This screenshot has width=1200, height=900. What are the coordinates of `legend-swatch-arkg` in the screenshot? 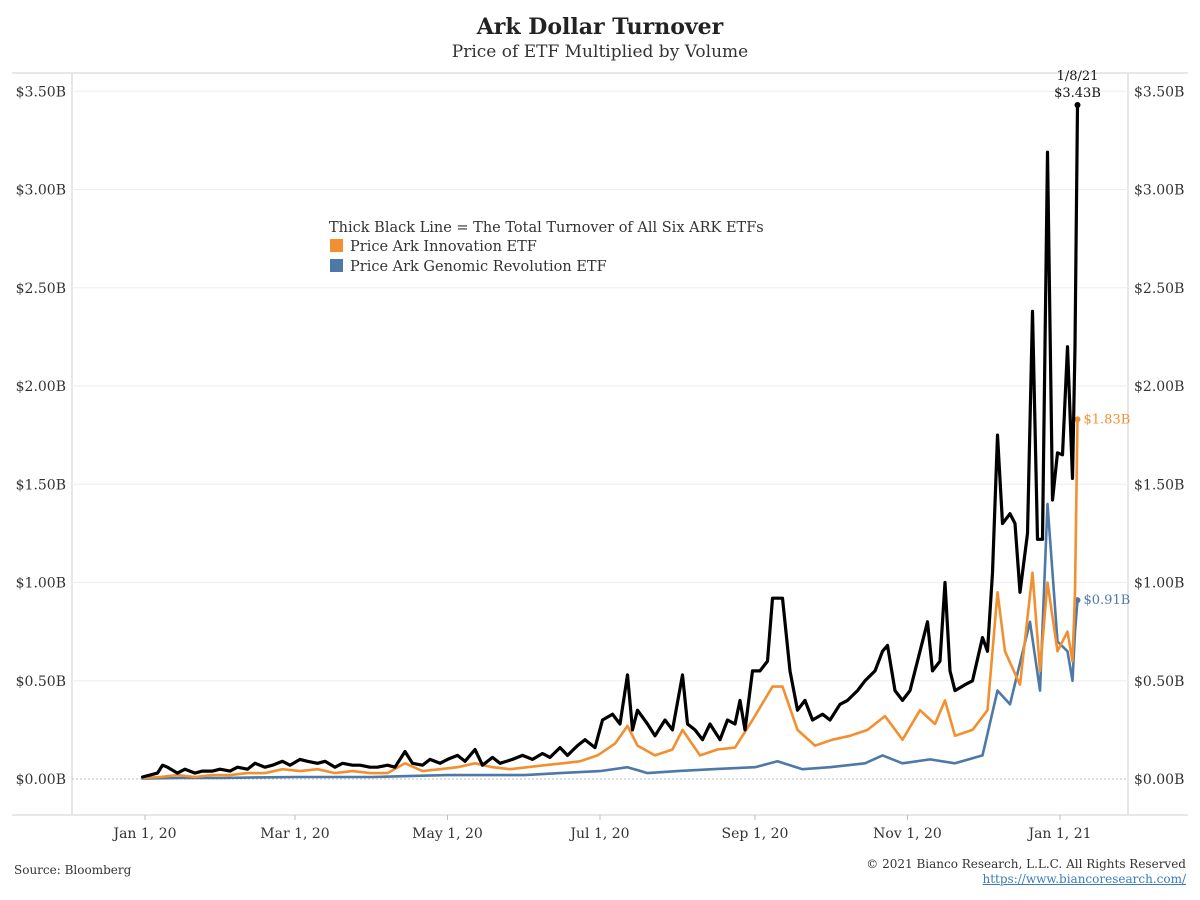 It's located at (336, 265).